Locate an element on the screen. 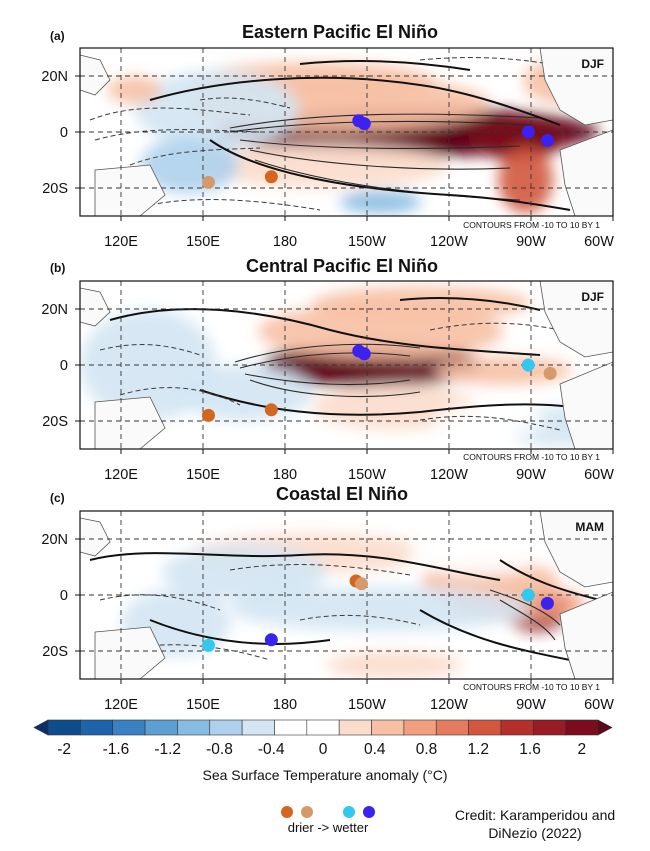 This screenshot has height=851, width=650. panel-a-season: DJF is located at coordinates (592, 64).